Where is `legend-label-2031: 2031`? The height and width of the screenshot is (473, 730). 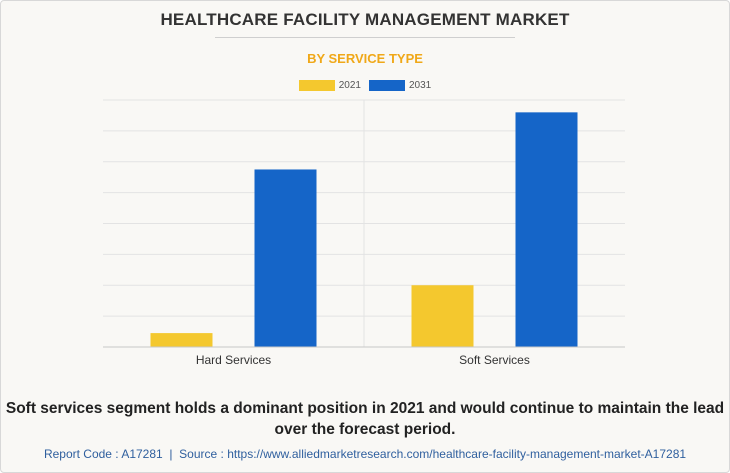
legend-label-2031: 2031 is located at coordinates (420, 85).